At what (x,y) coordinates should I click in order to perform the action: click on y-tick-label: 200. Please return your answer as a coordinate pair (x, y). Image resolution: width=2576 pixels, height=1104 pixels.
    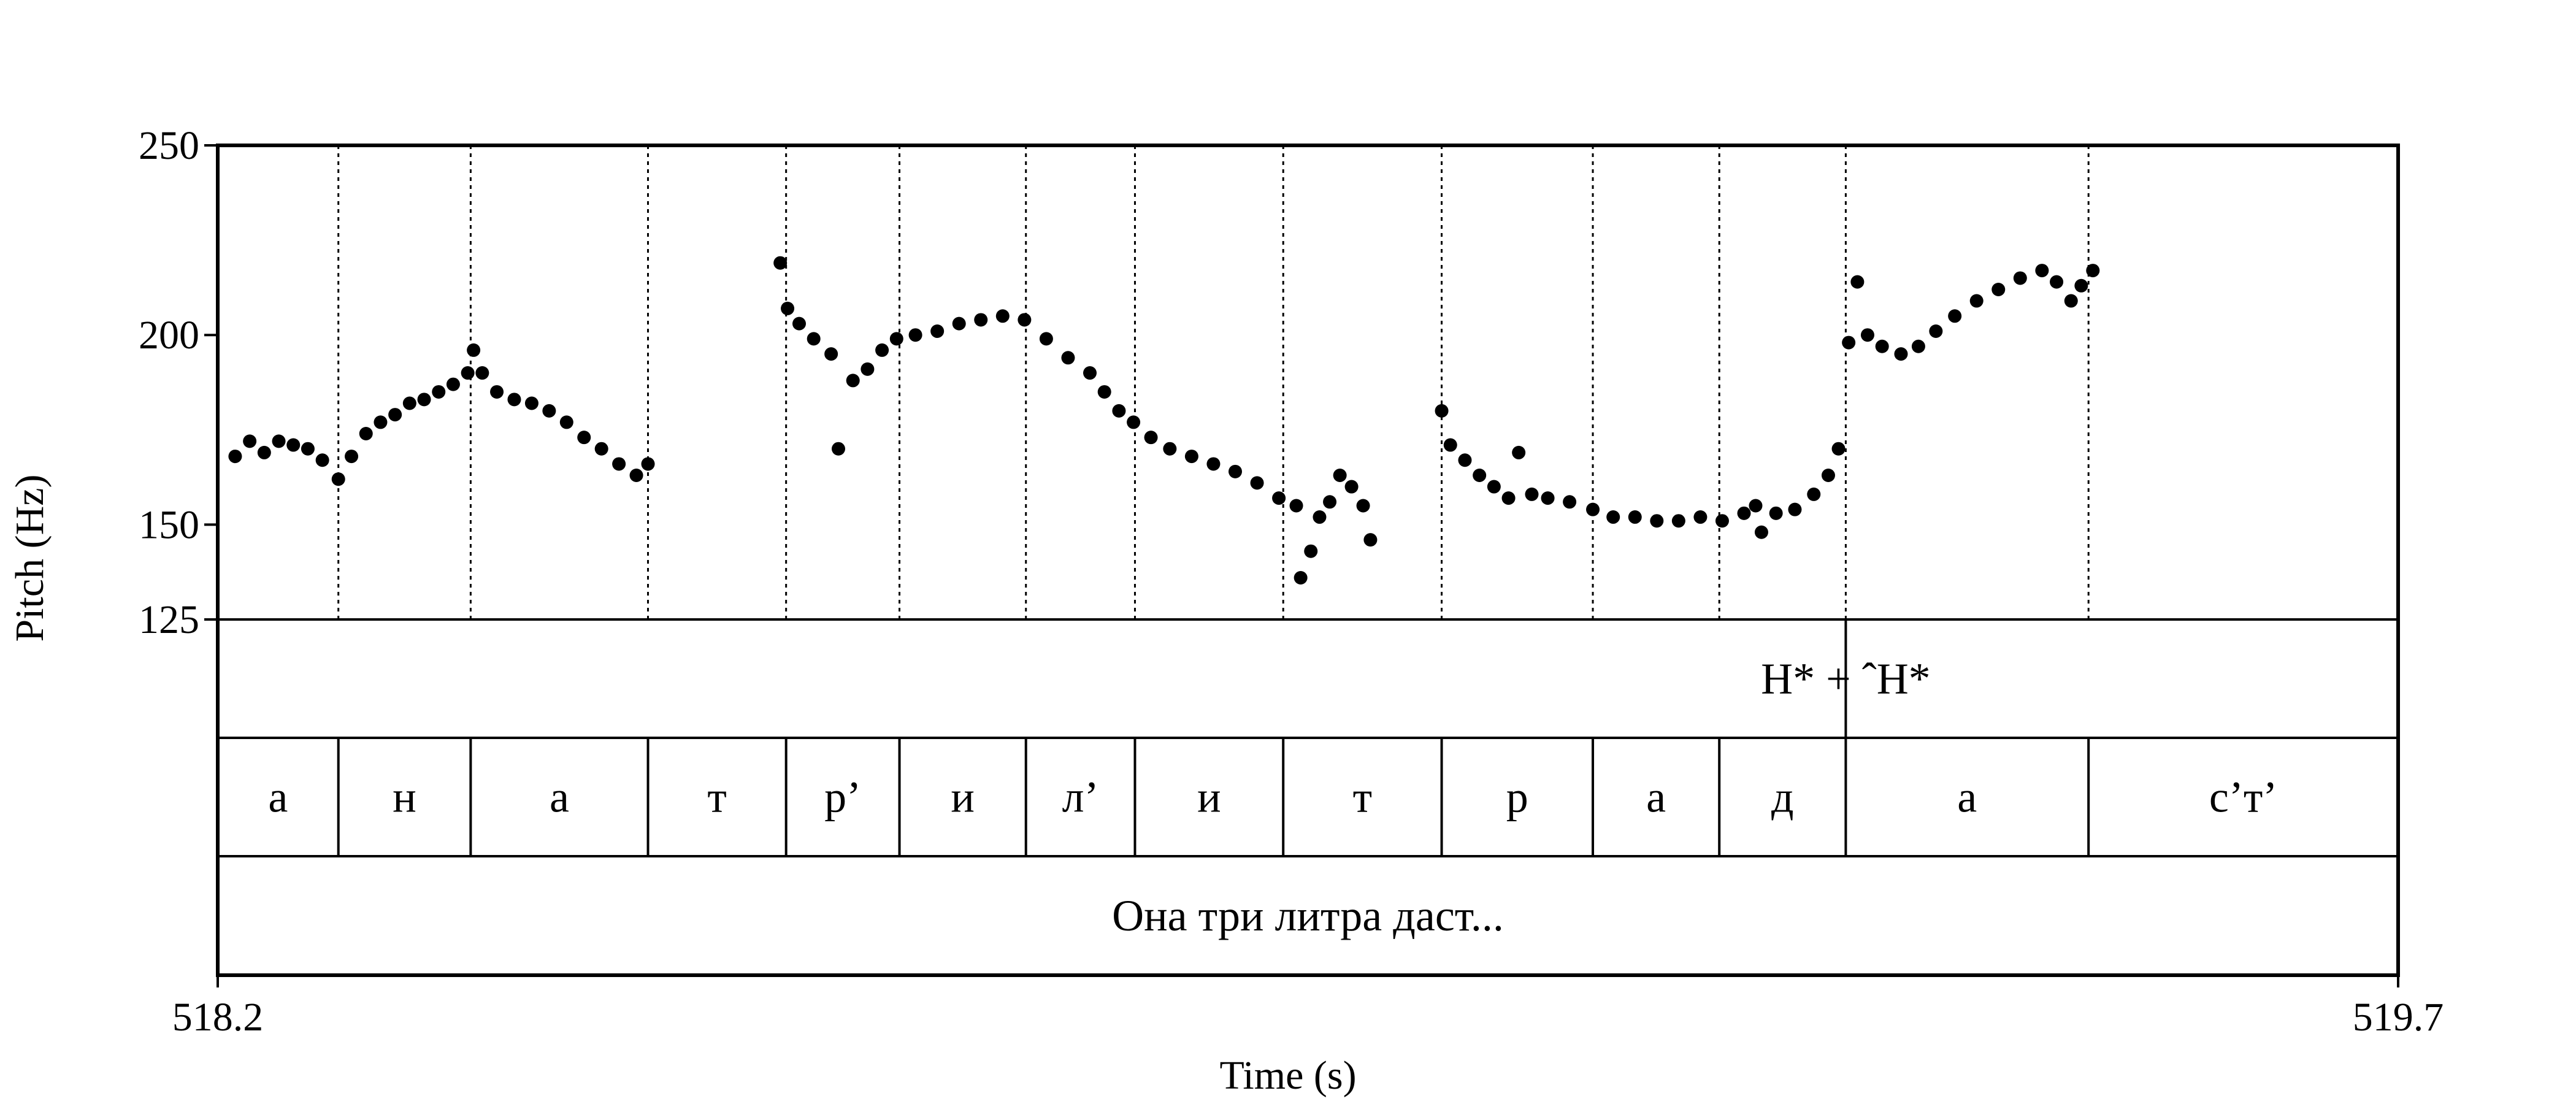
    Looking at the image, I should click on (169, 335).